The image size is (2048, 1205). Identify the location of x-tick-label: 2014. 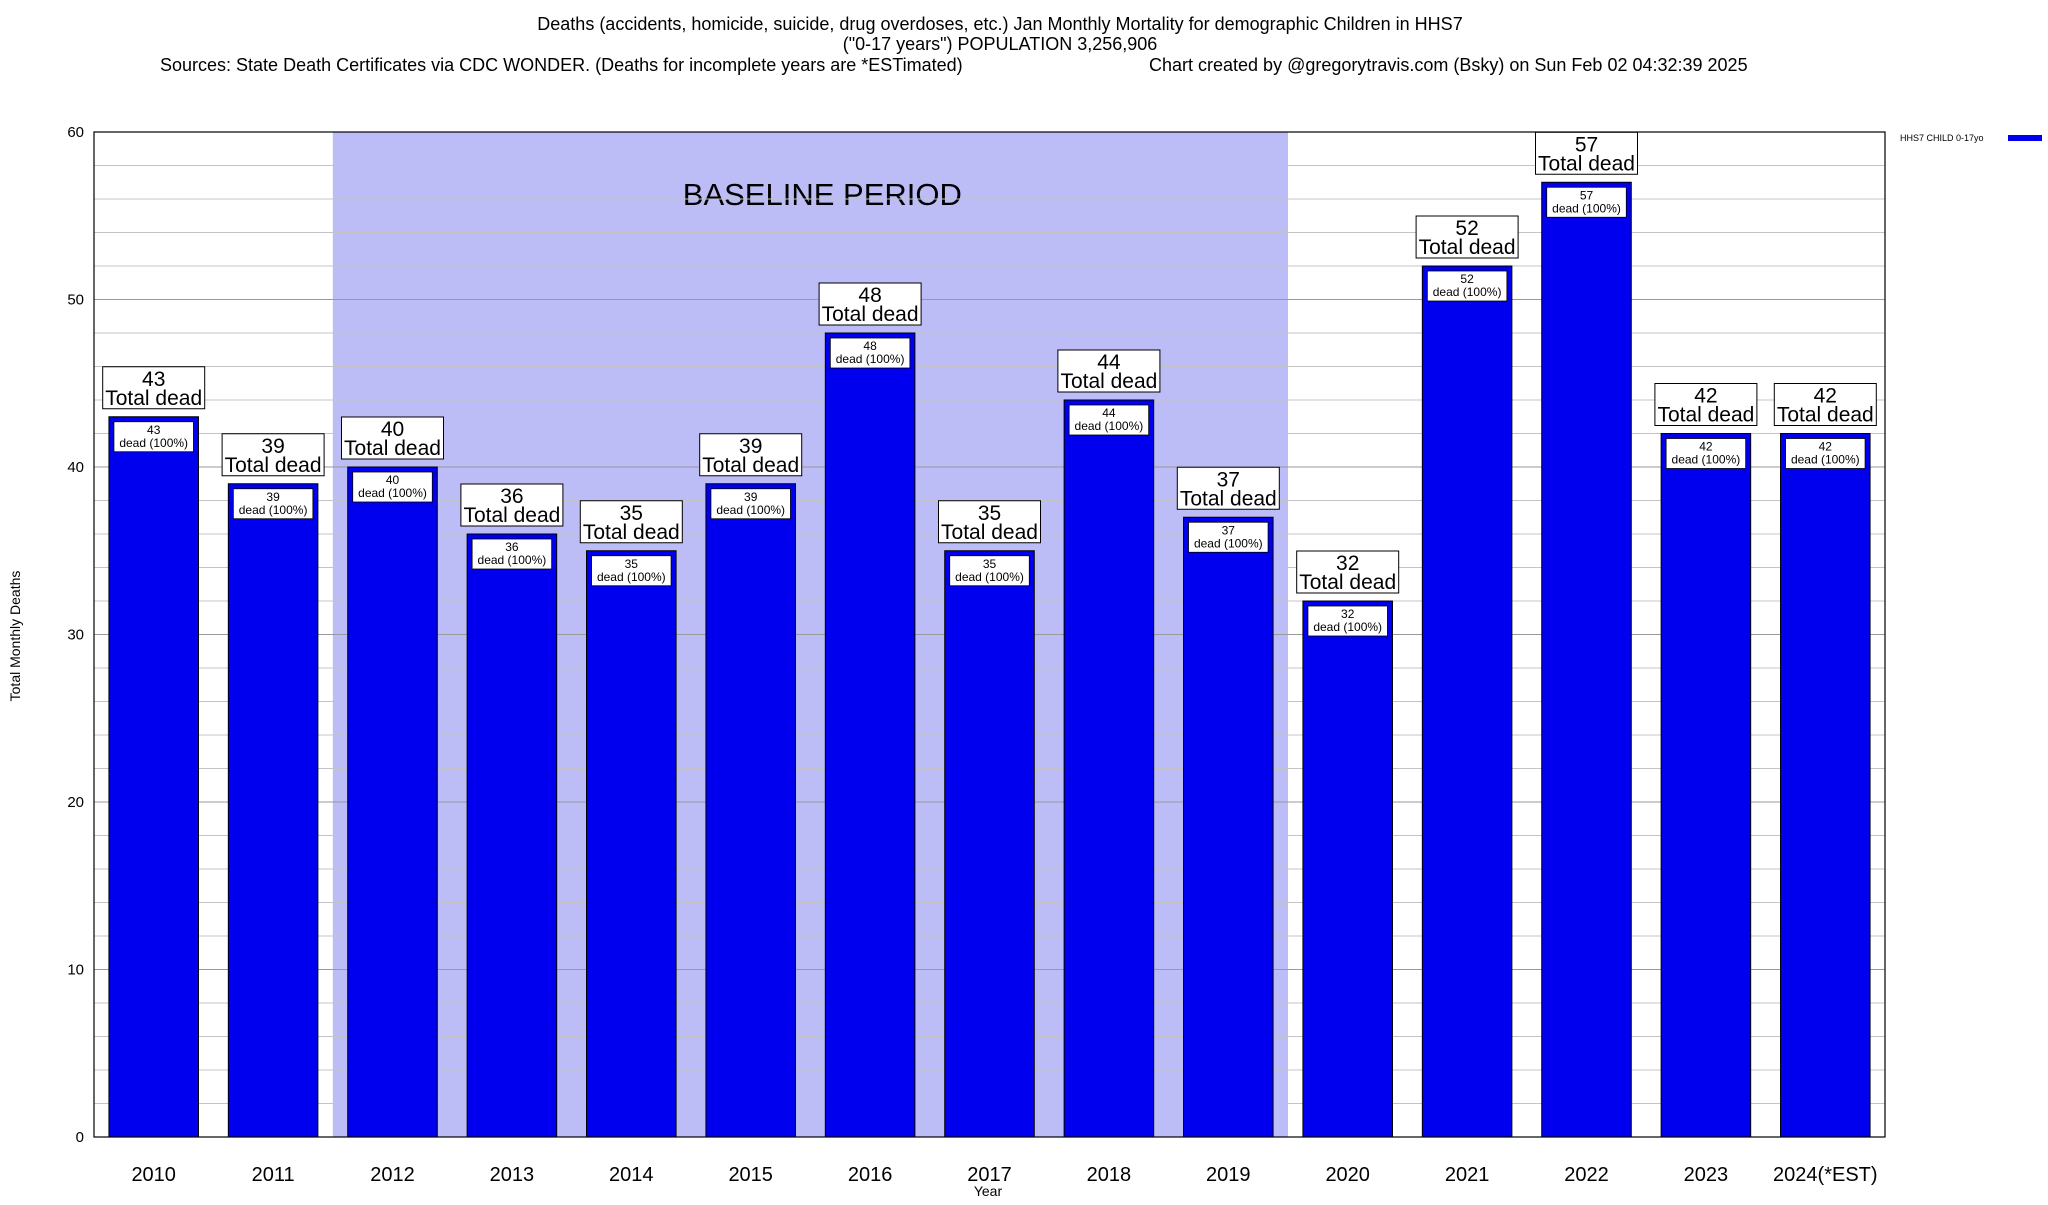
(631, 1175).